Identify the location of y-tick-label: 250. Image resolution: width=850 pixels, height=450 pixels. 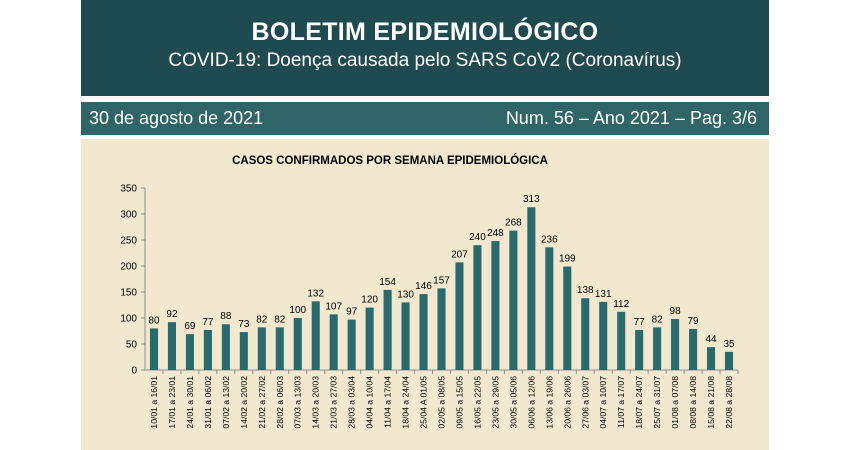
(128, 241).